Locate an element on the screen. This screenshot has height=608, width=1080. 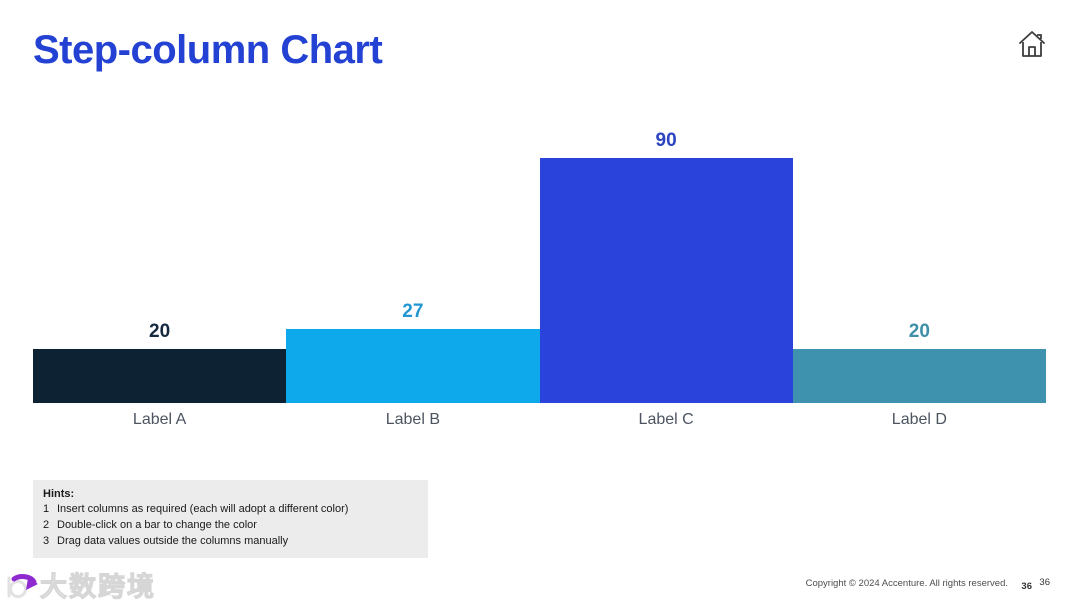
bar-value-label-label-b: 27 is located at coordinates (413, 311).